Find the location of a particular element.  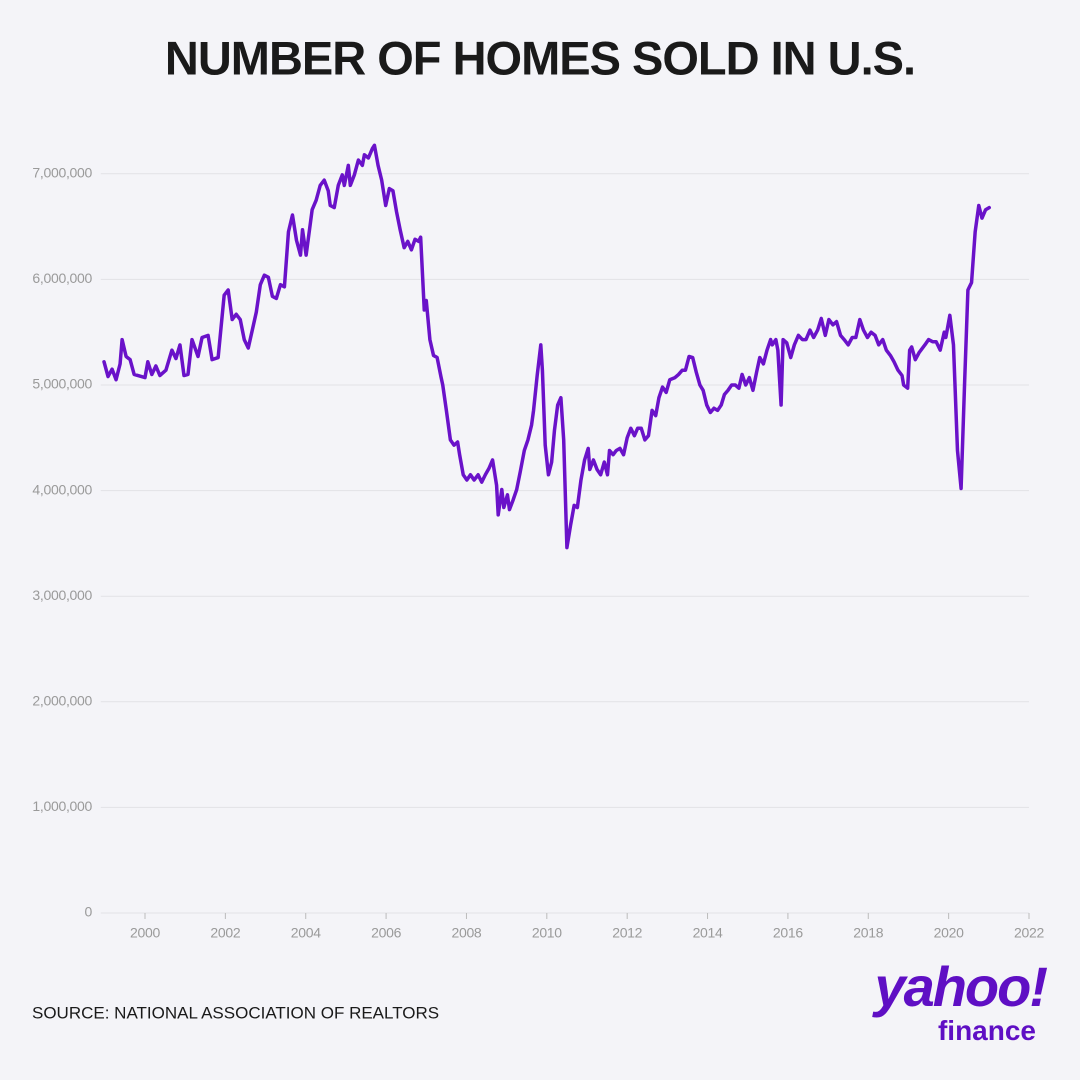

y-tick-label: 3,000,000 is located at coordinates (62, 595).